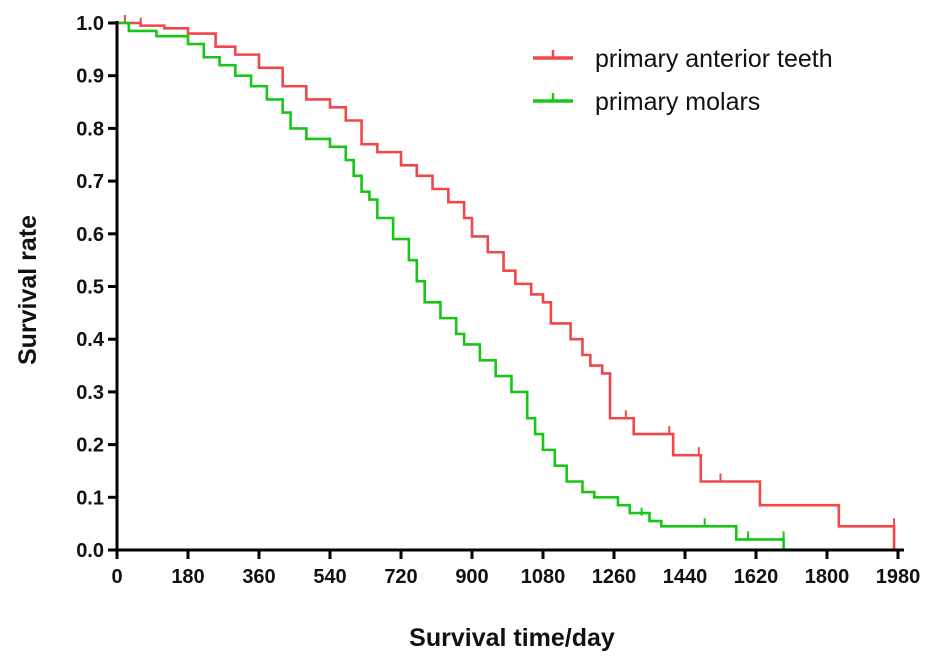 The width and height of the screenshot is (931, 657). I want to click on y-tick-label-0.1: 0.1, so click(90, 498).